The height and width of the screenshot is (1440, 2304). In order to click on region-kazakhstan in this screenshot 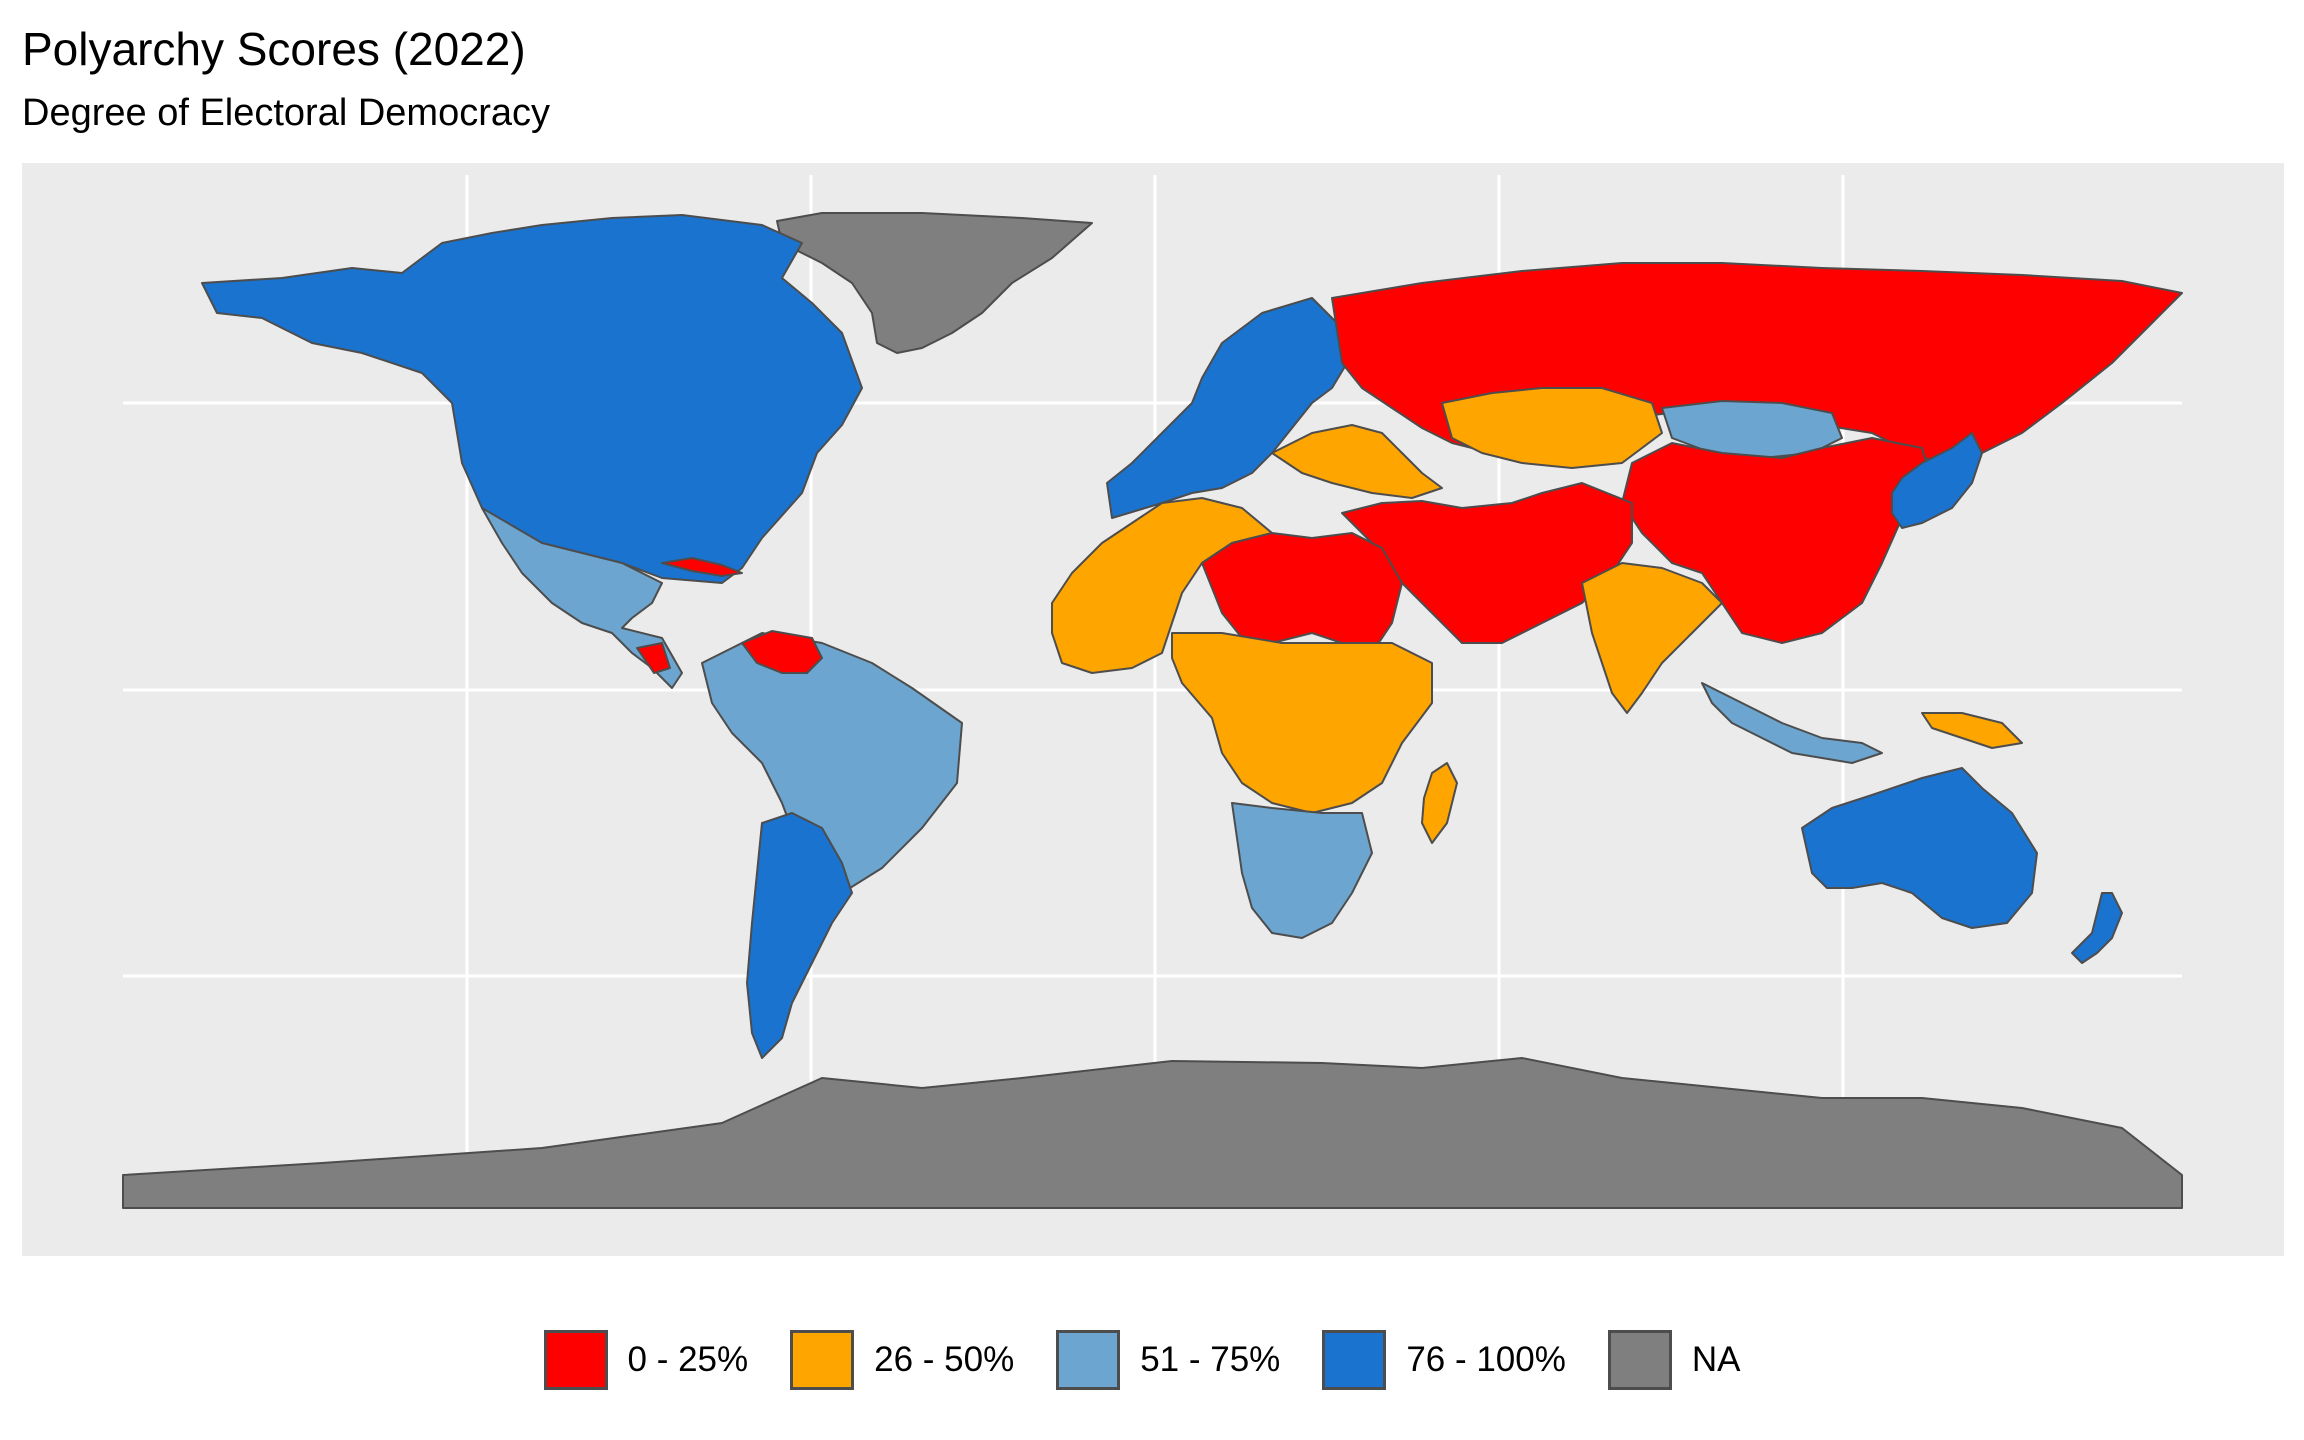, I will do `click(1552, 428)`.